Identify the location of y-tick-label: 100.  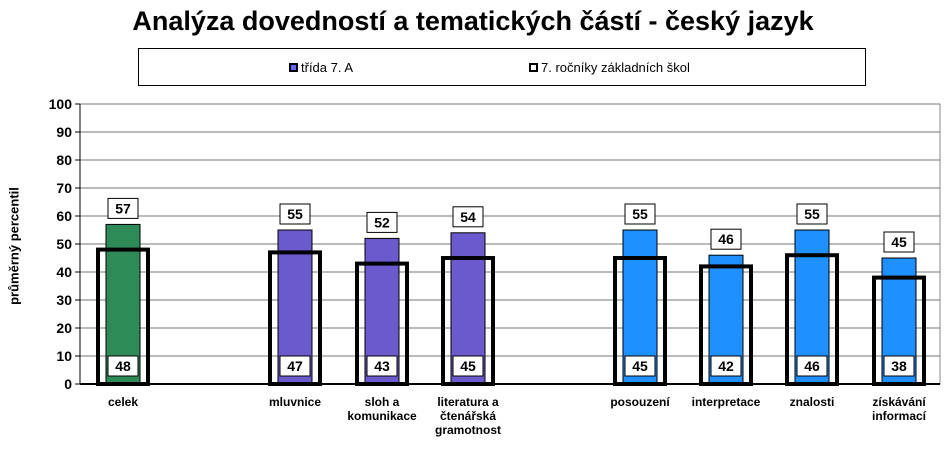
(61, 104).